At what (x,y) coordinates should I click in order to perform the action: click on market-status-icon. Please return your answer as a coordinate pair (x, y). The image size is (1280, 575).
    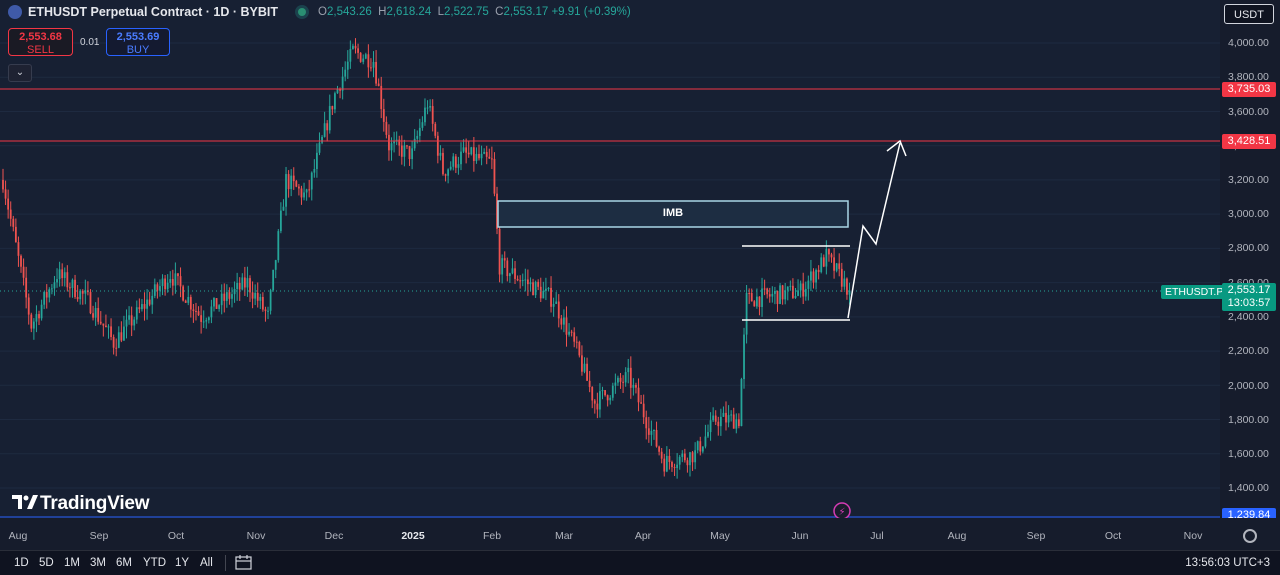
    Looking at the image, I should click on (302, 12).